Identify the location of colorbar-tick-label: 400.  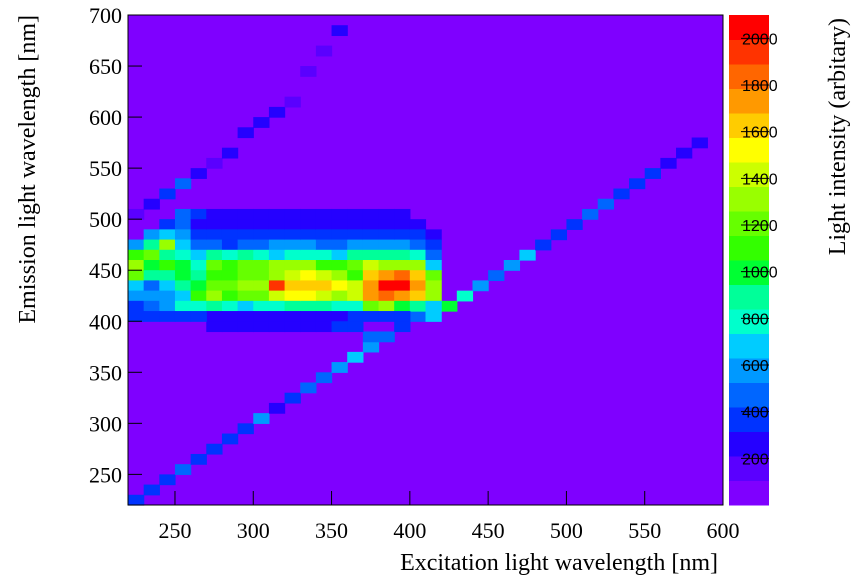
(755, 413).